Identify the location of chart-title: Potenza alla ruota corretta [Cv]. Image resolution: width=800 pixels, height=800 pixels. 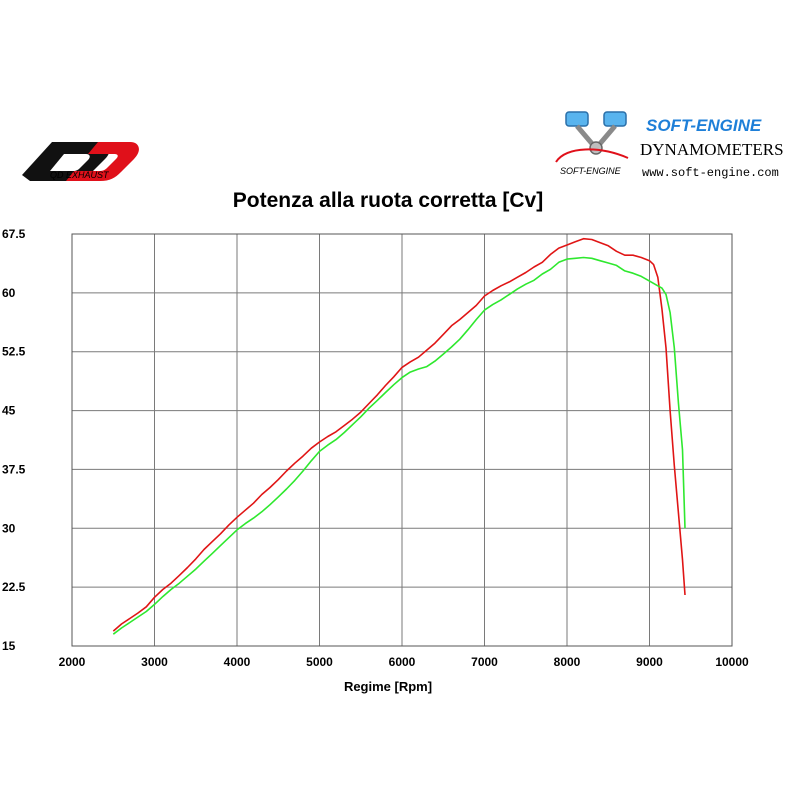
(388, 200).